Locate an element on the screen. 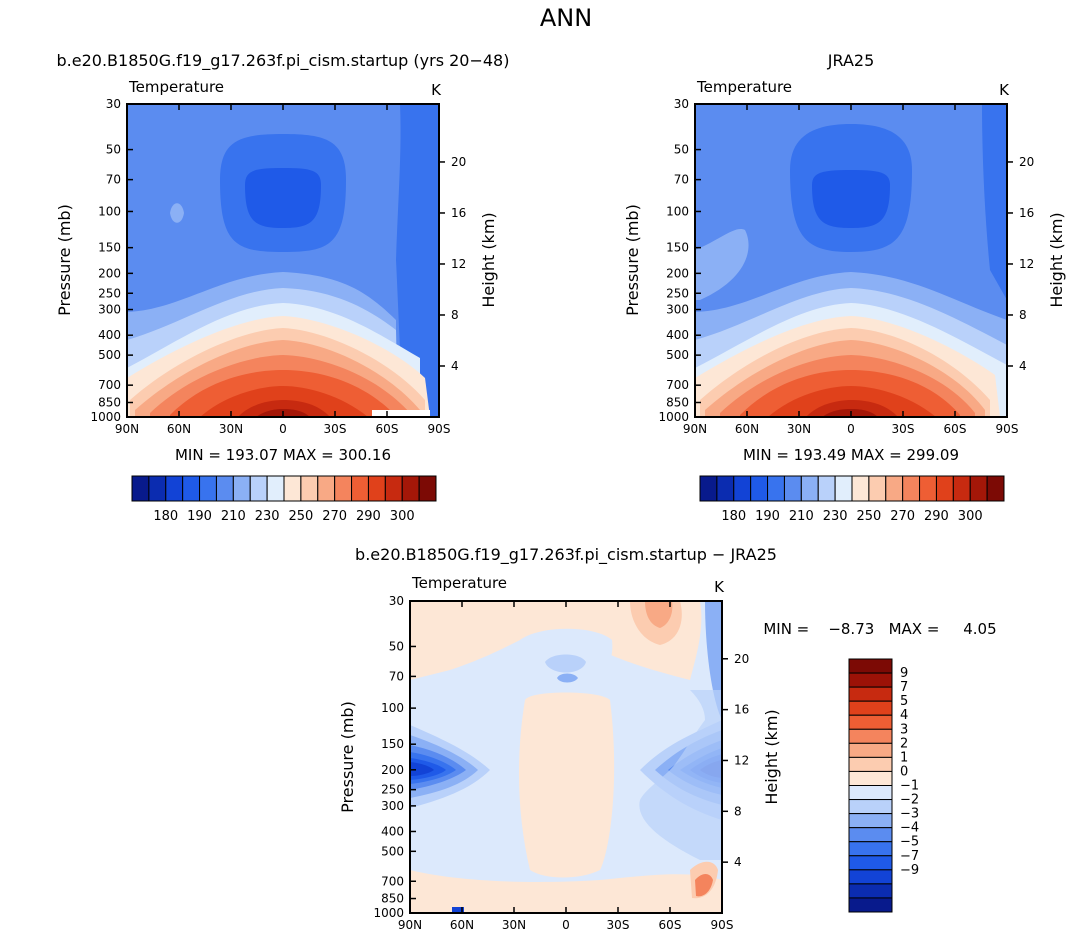 The image size is (1073, 945). y-tick-label: 700 is located at coordinates (677, 385).